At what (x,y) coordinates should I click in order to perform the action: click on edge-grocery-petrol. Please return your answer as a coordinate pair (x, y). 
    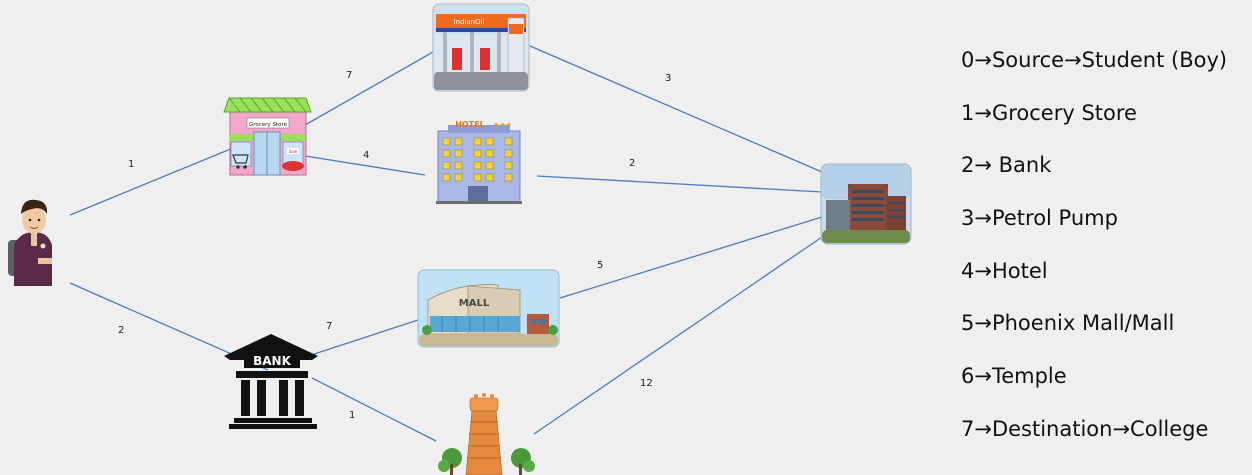
    Looking at the image, I should click on (369, 88).